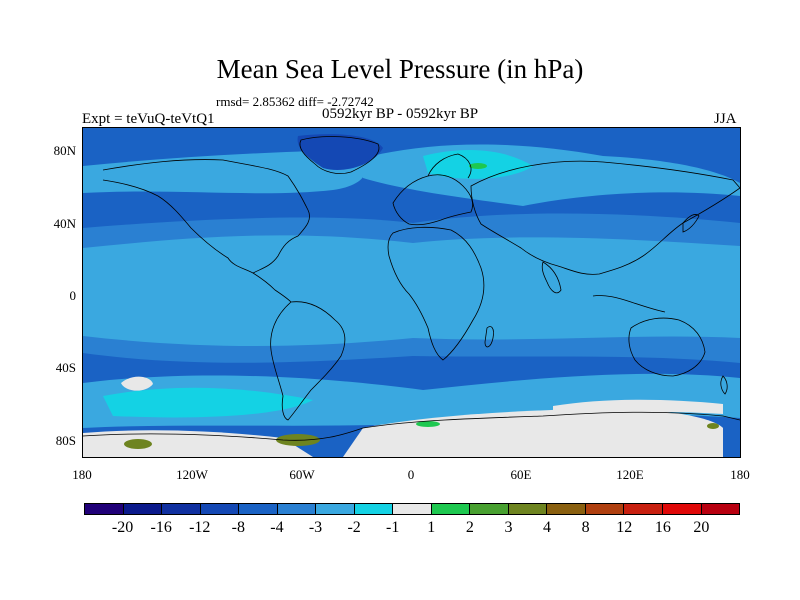  Describe the element at coordinates (740, 474) in the screenshot. I see `lon-label-180e: 180` at that location.